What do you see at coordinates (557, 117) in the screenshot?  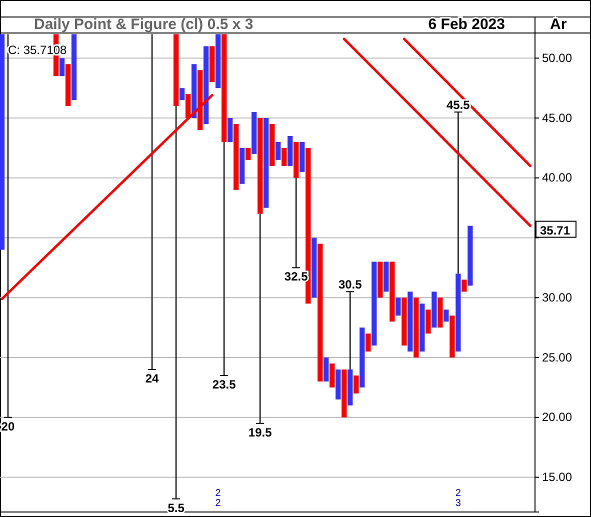 I see `y-tick-label: 45.00` at bounding box center [557, 117].